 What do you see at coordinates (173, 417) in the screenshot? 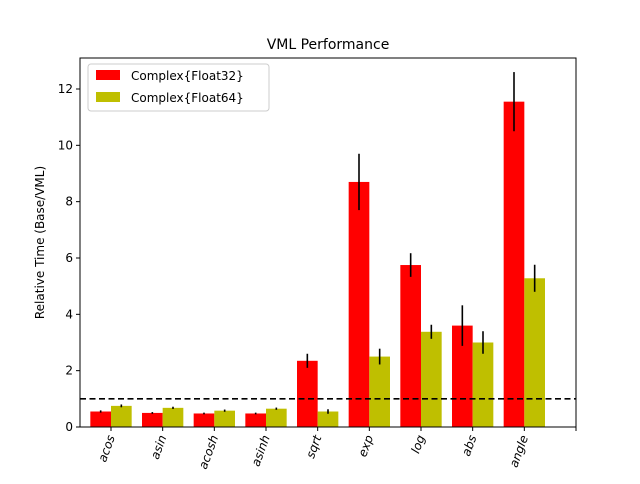
I see `bar-series-2-asin` at bounding box center [173, 417].